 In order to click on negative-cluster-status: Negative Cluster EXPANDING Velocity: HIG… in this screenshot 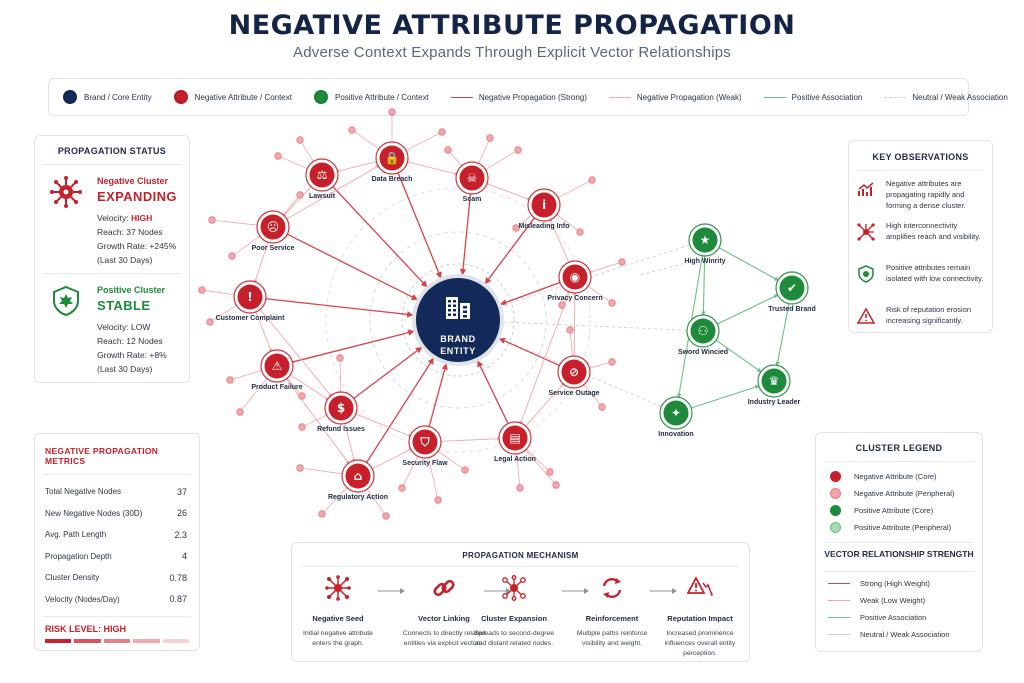, I will do `click(112, 219)`.